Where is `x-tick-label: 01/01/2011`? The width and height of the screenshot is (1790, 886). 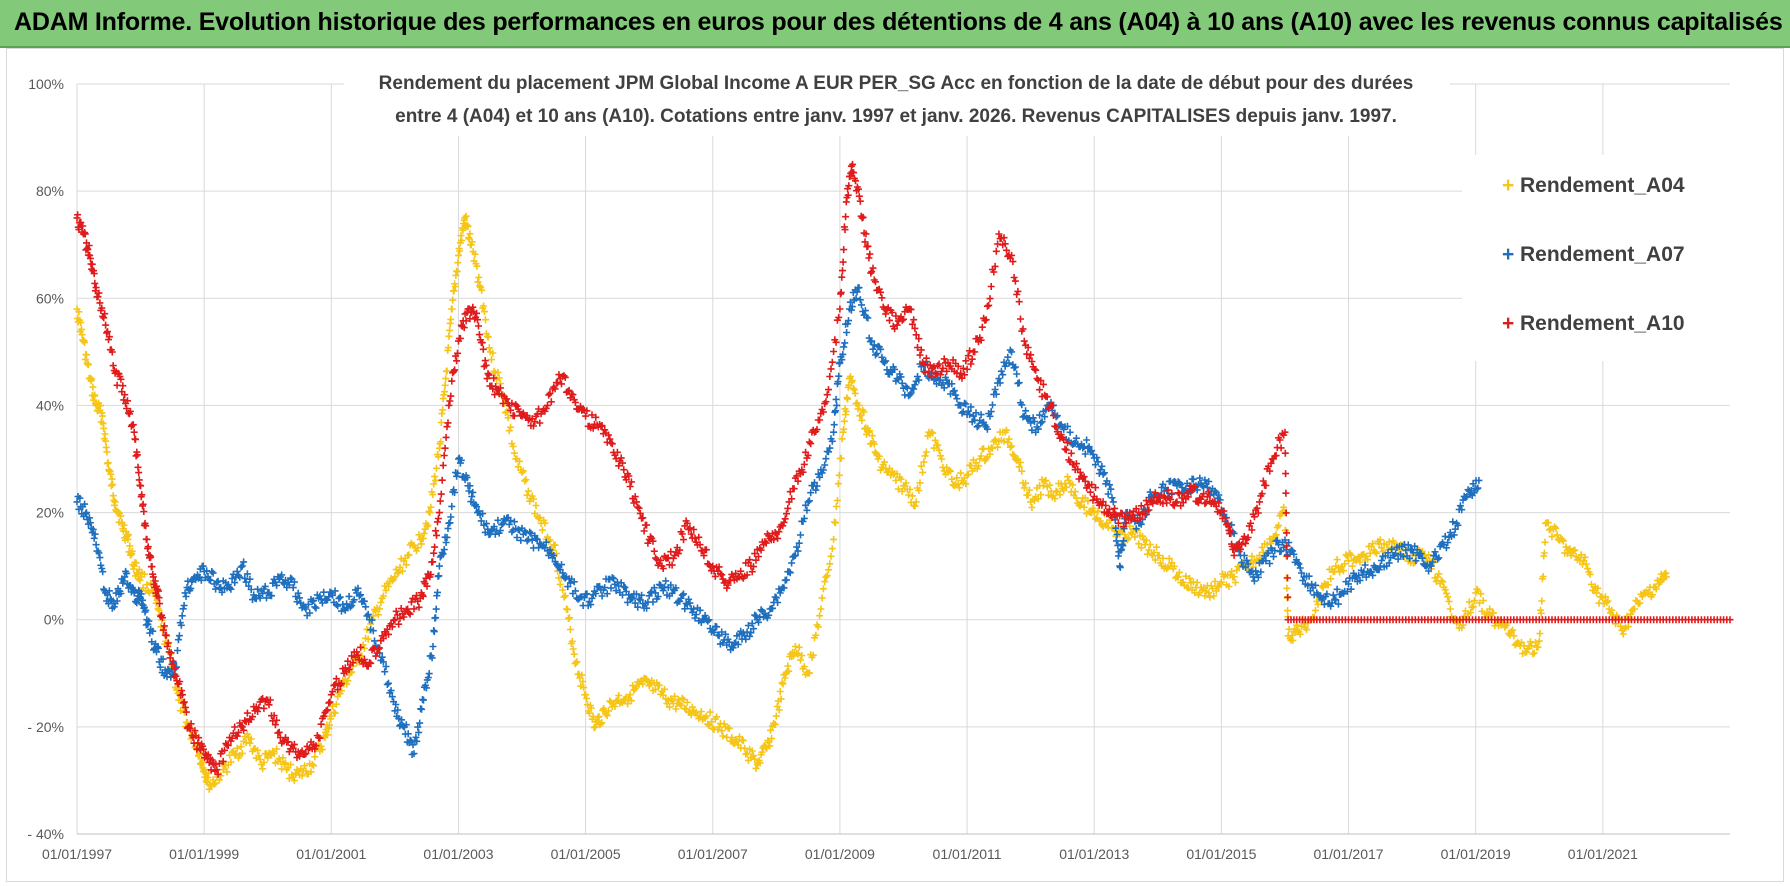
x-tick-label: 01/01/2011 is located at coordinates (967, 854).